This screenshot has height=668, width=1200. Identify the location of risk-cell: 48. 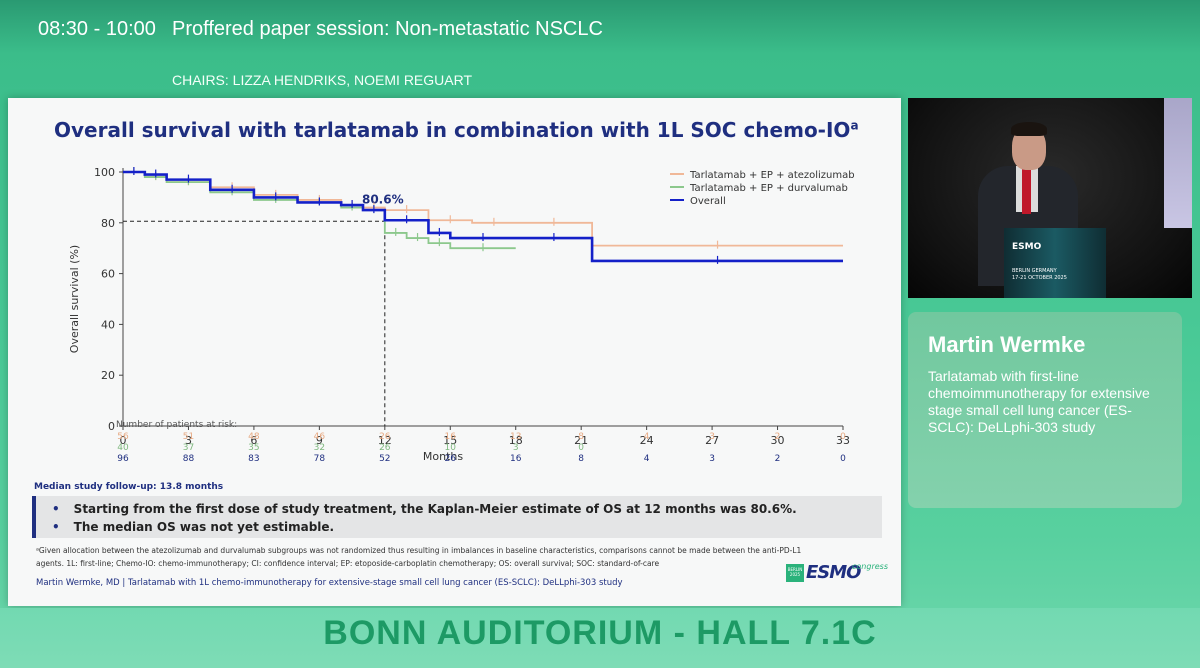
(254, 437).